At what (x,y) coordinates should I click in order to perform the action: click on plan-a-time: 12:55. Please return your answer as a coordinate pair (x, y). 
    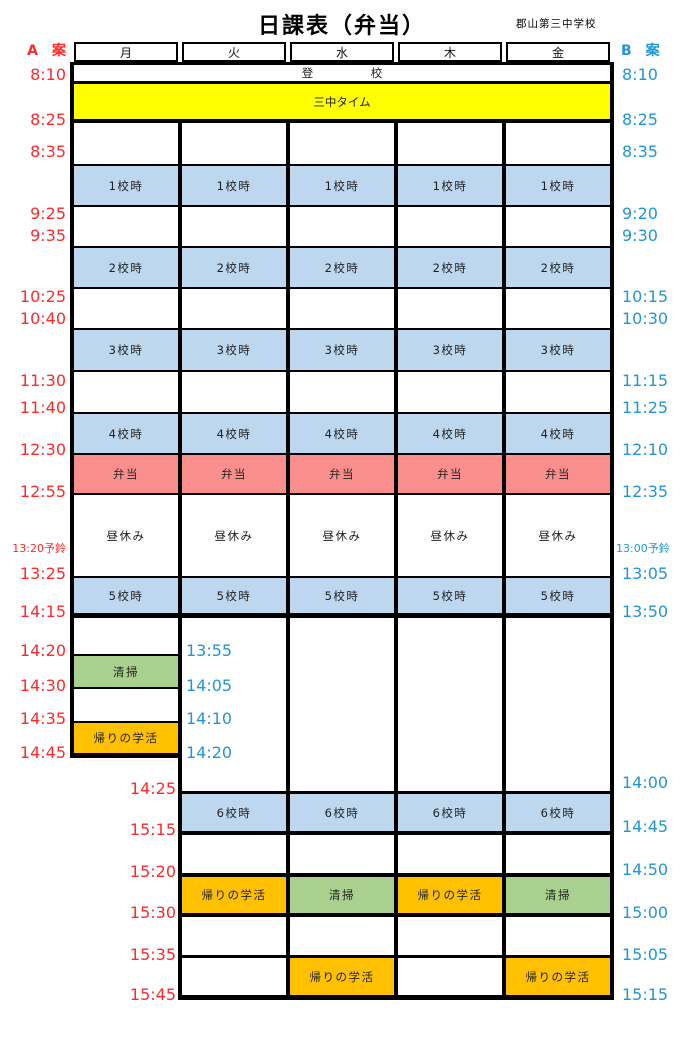
    Looking at the image, I should click on (42, 491).